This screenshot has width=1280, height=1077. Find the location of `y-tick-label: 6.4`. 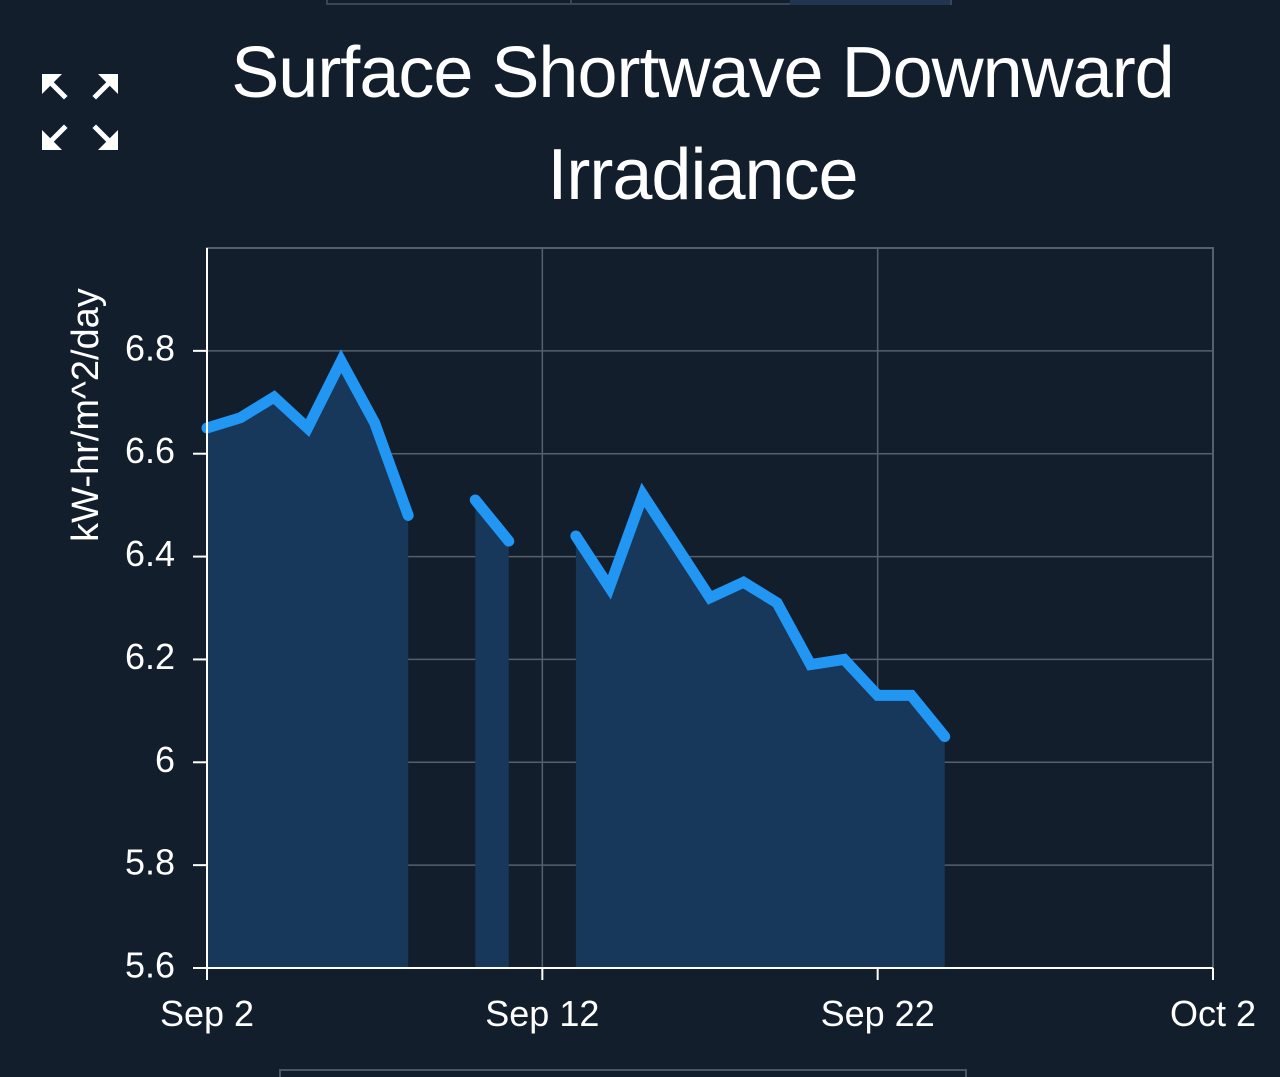

y-tick-label: 6.4 is located at coordinates (150, 553).